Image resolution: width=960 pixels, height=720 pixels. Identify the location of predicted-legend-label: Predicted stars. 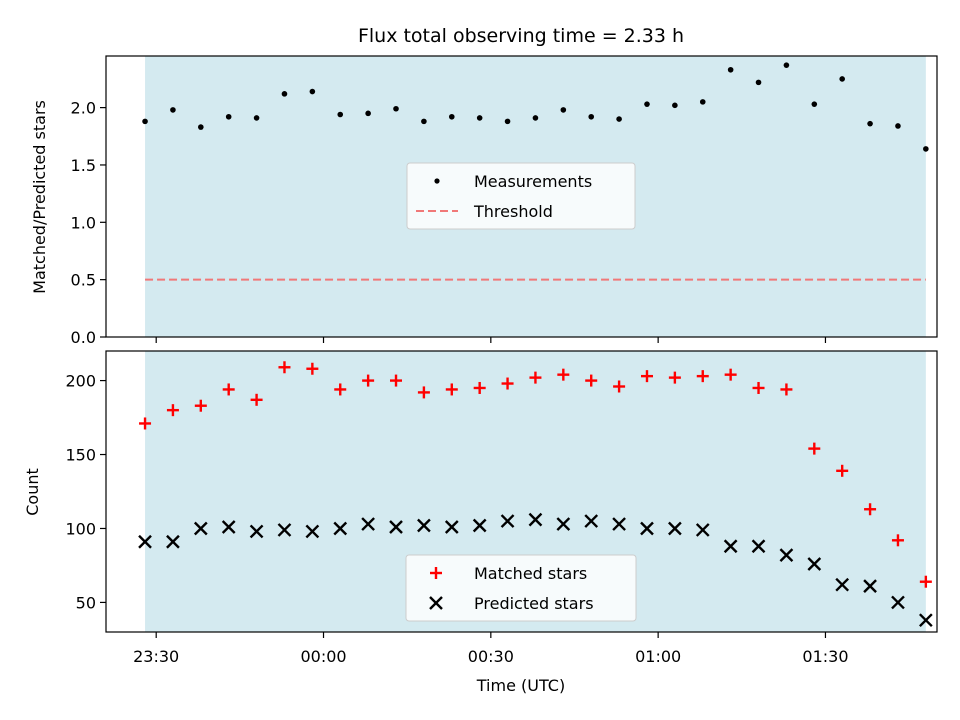
(534, 603).